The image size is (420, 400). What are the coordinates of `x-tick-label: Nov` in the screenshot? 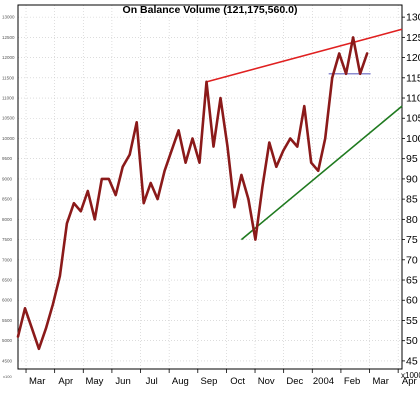 It's located at (266, 381).